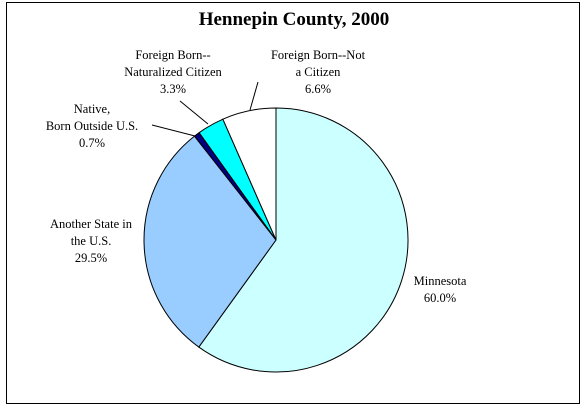 This screenshot has height=408, width=588. What do you see at coordinates (254, 96) in the screenshot?
I see `slice-foreign-born-not-citizen-leader-line` at bounding box center [254, 96].